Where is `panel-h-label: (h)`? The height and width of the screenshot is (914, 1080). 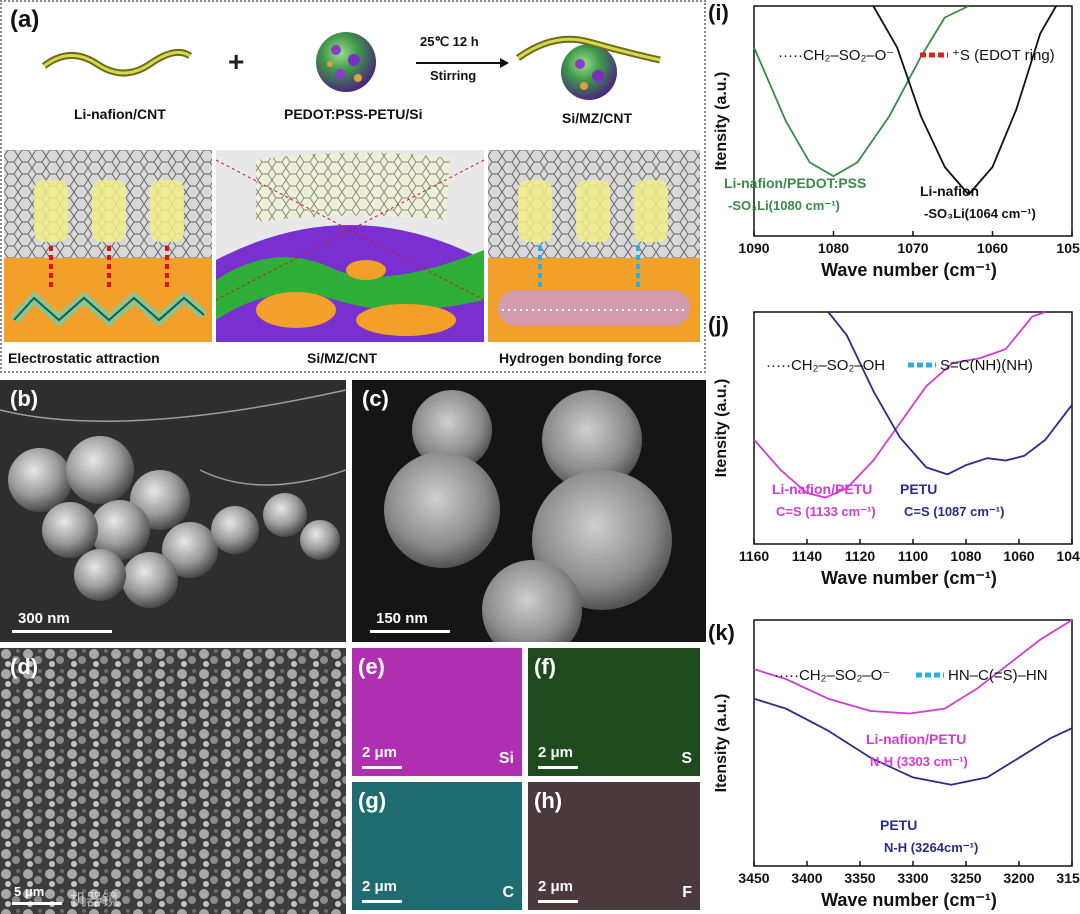 panel-h-label: (h) is located at coordinates (548, 800).